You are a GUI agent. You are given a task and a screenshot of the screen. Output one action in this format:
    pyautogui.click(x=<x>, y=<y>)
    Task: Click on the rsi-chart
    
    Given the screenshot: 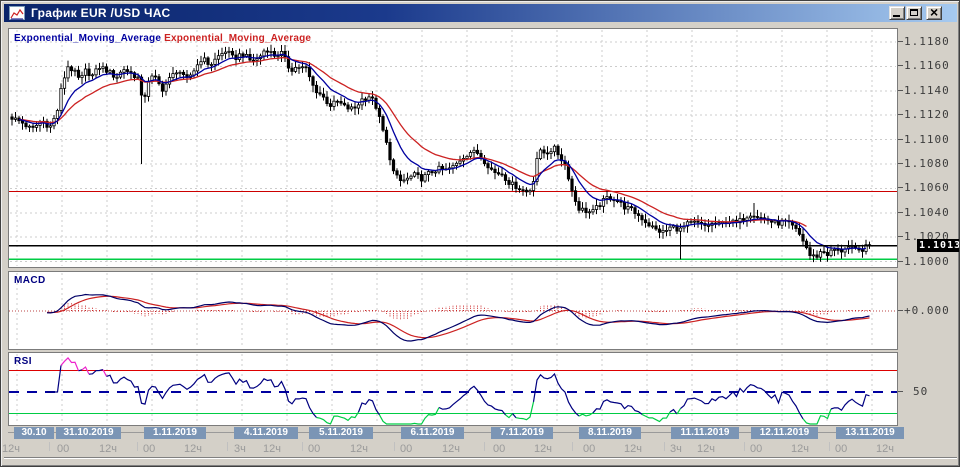 What is the action you would take?
    pyautogui.click(x=453, y=389)
    